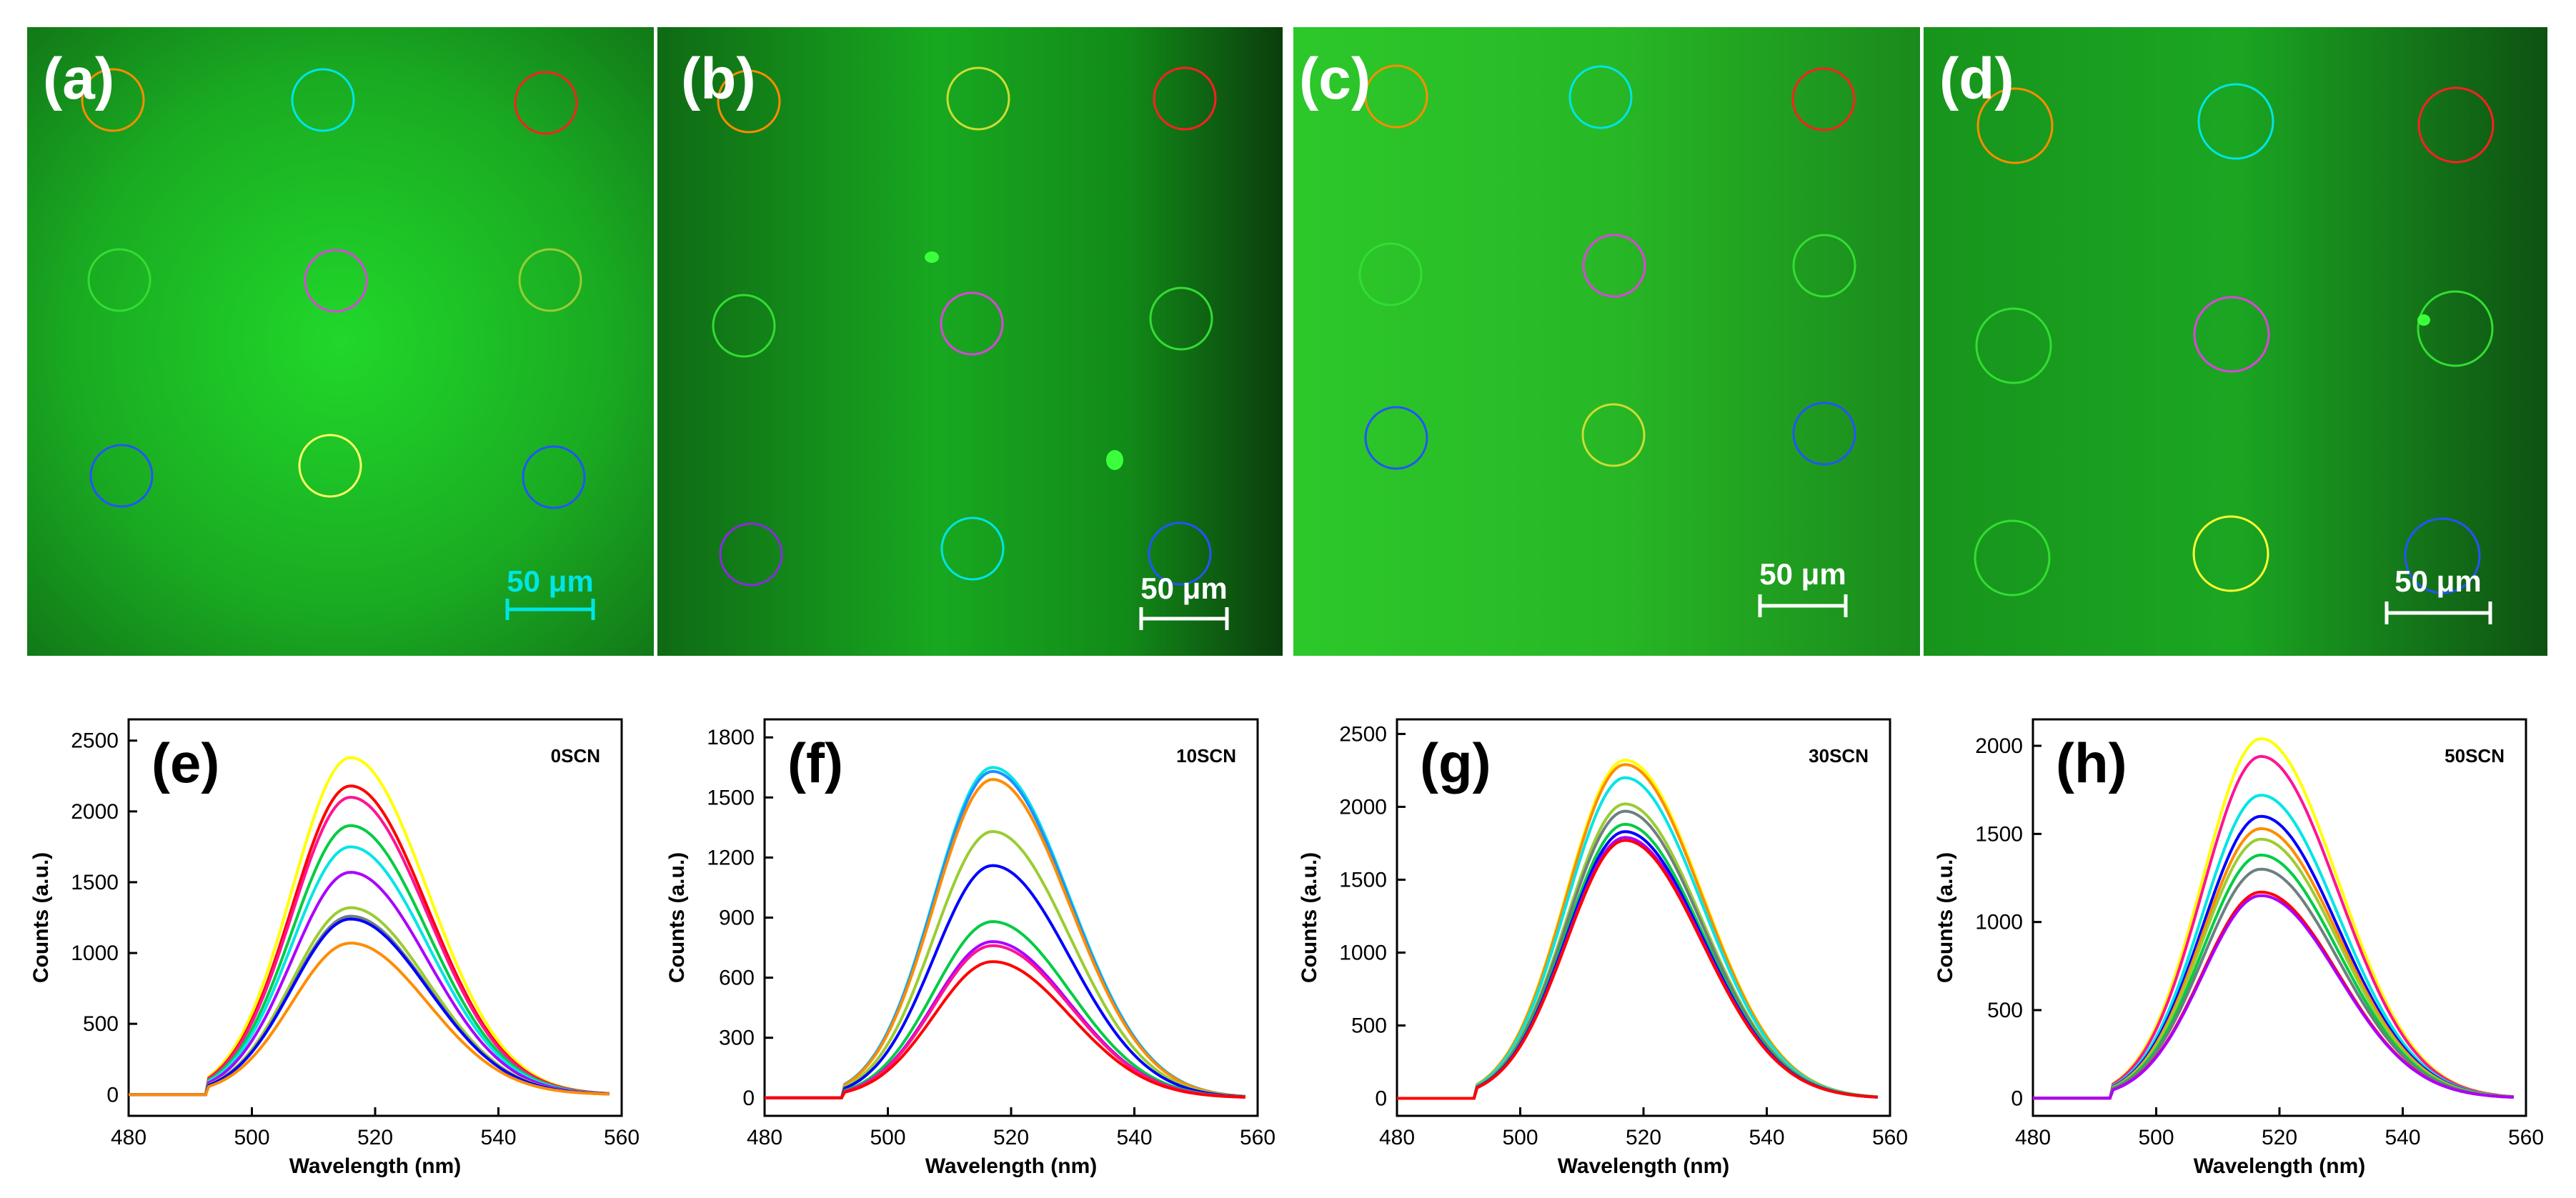 This screenshot has width=2576, height=1198. Describe the element at coordinates (1369, 1025) in the screenshot. I see `y-tick-label: 500` at that location.